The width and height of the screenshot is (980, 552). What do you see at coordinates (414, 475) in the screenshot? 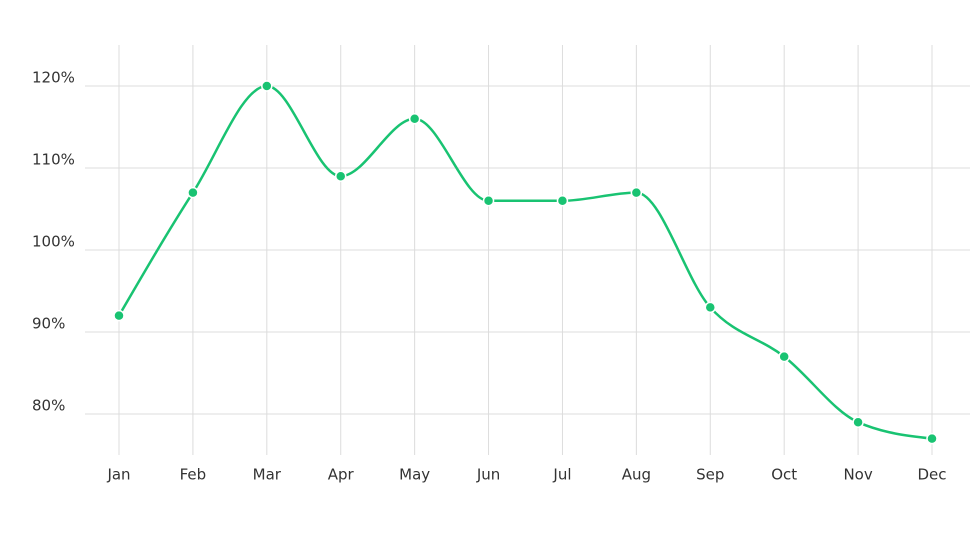
I see `x-tick-label: May` at bounding box center [414, 475].